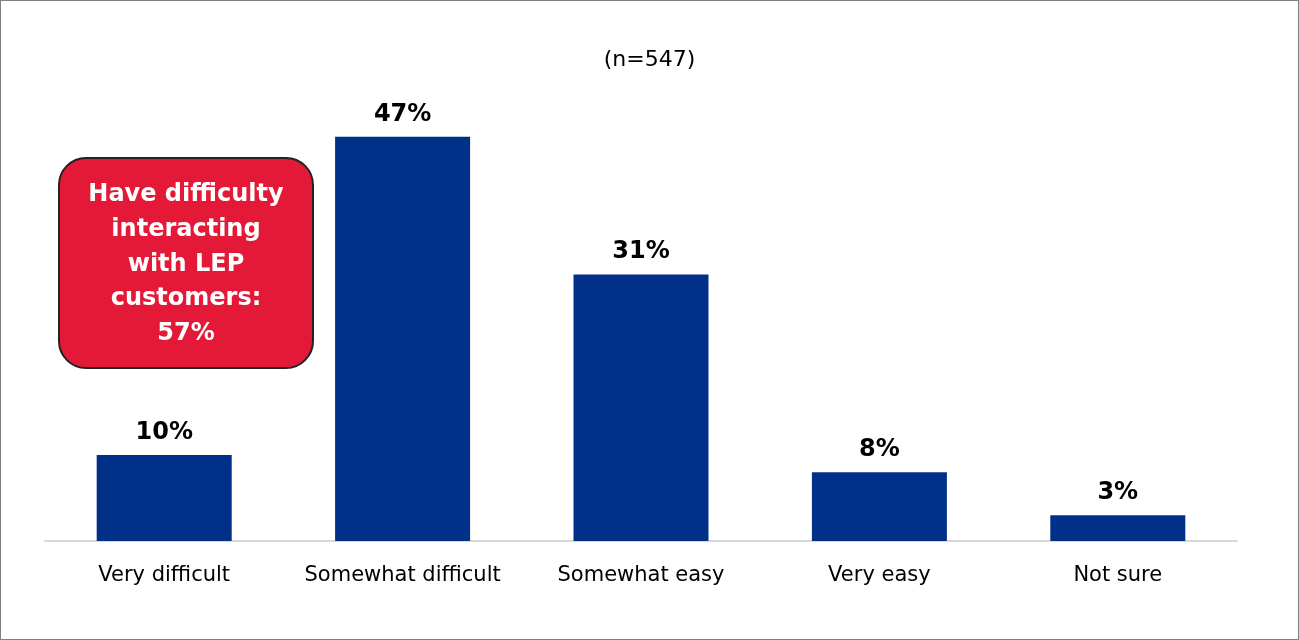 The width and height of the screenshot is (1299, 640). Describe the element at coordinates (649, 58) in the screenshot. I see `chart-title: (n=547)` at that location.